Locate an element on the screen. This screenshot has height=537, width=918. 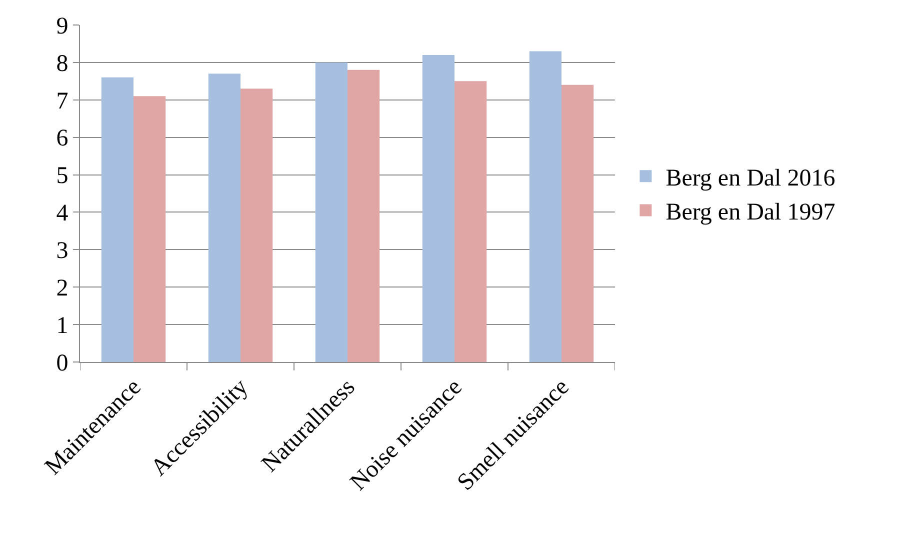
y-tick-label: 4 is located at coordinates (62, 213).